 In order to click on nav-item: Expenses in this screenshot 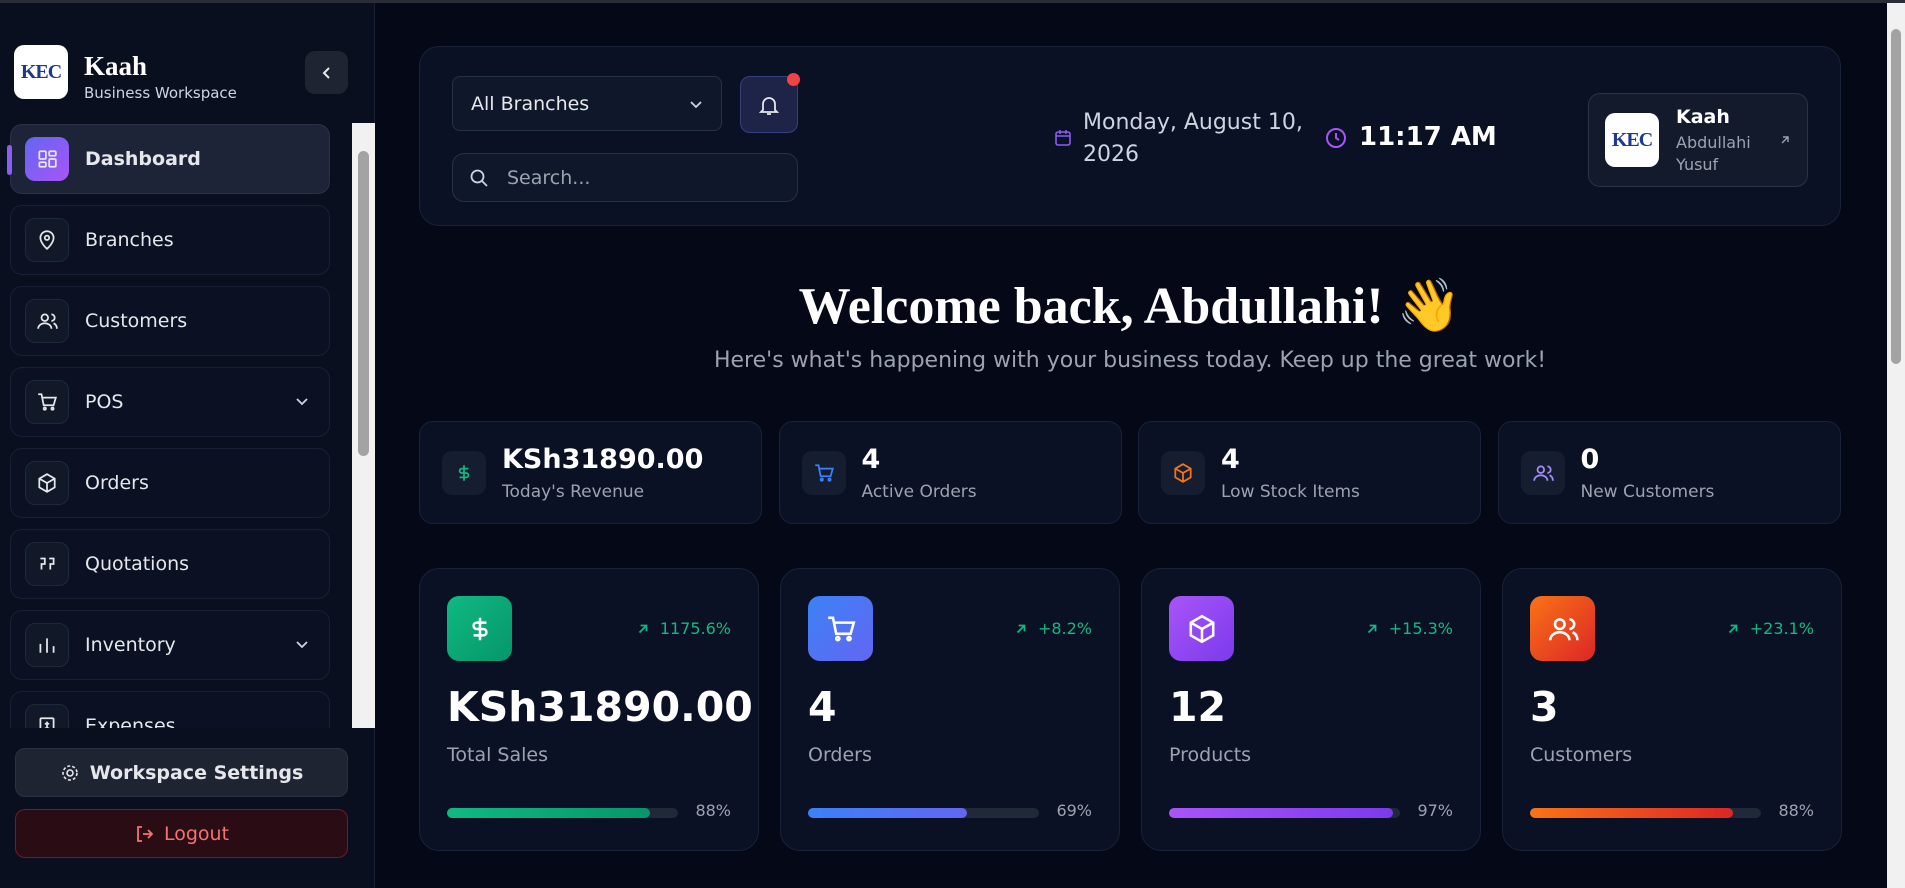, I will do `click(170, 709)`.